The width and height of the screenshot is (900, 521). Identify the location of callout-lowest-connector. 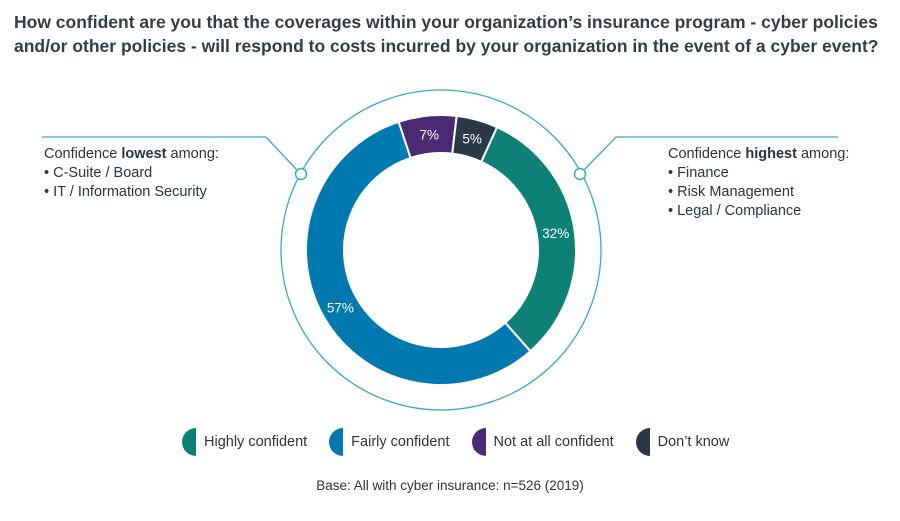
(169, 153).